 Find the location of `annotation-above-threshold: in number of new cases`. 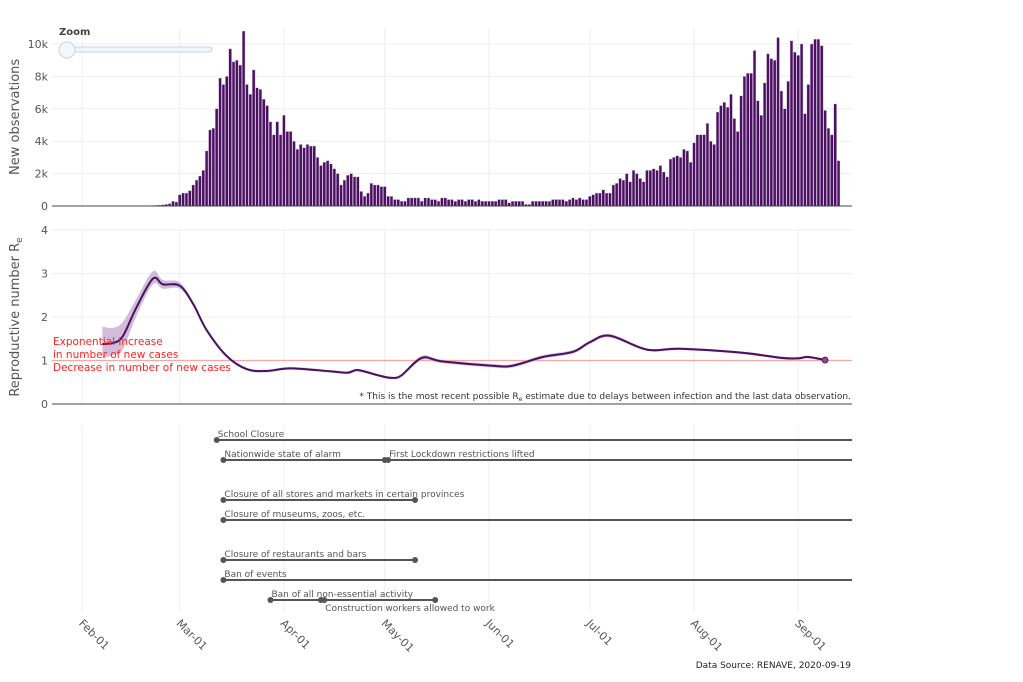

annotation-above-threshold: in number of new cases is located at coordinates (115, 355).